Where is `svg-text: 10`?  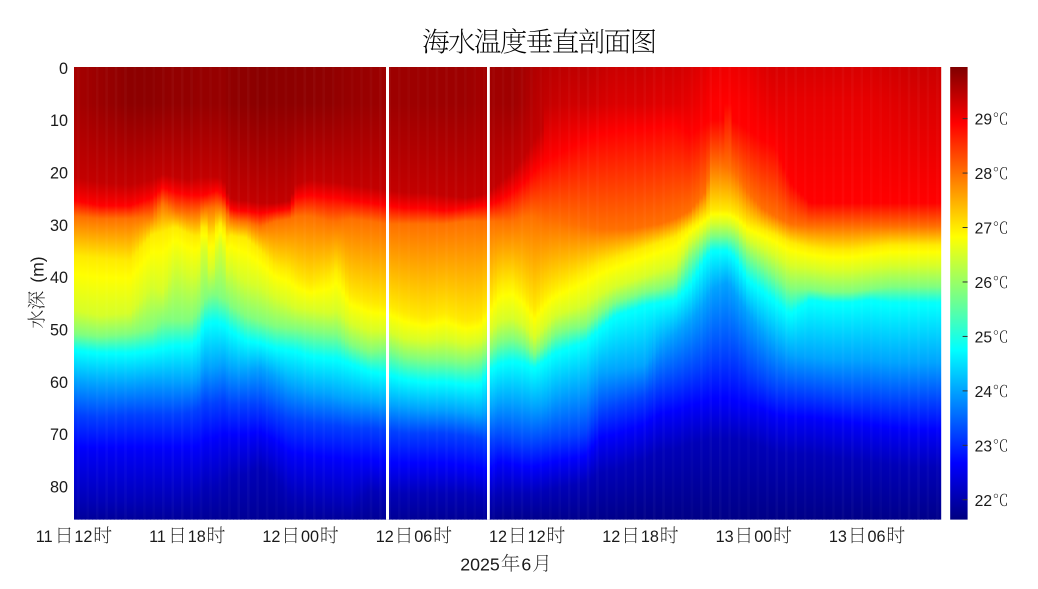
svg-text: 10 is located at coordinates (59, 121).